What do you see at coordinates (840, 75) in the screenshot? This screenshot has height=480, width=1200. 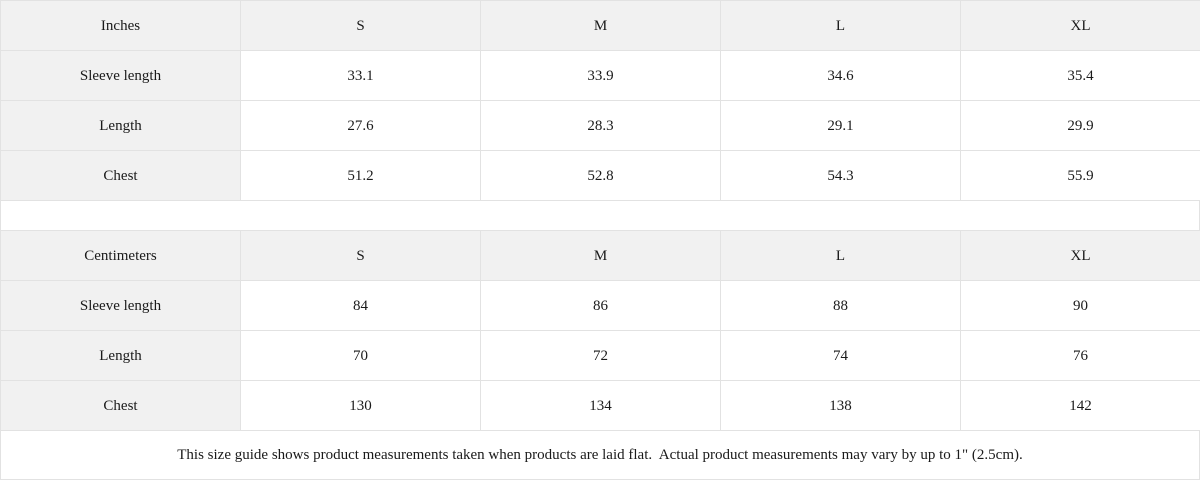 I see `measurement-value: 34.6` at bounding box center [840, 75].